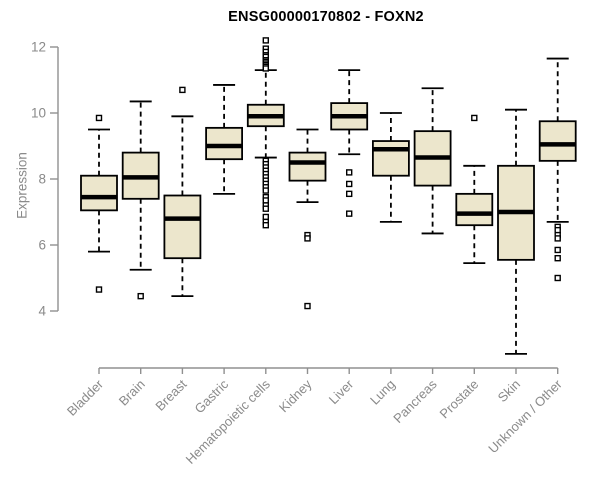 The width and height of the screenshot is (600, 500). What do you see at coordinates (38, 47) in the screenshot?
I see `y-tick-label: 12` at bounding box center [38, 47].